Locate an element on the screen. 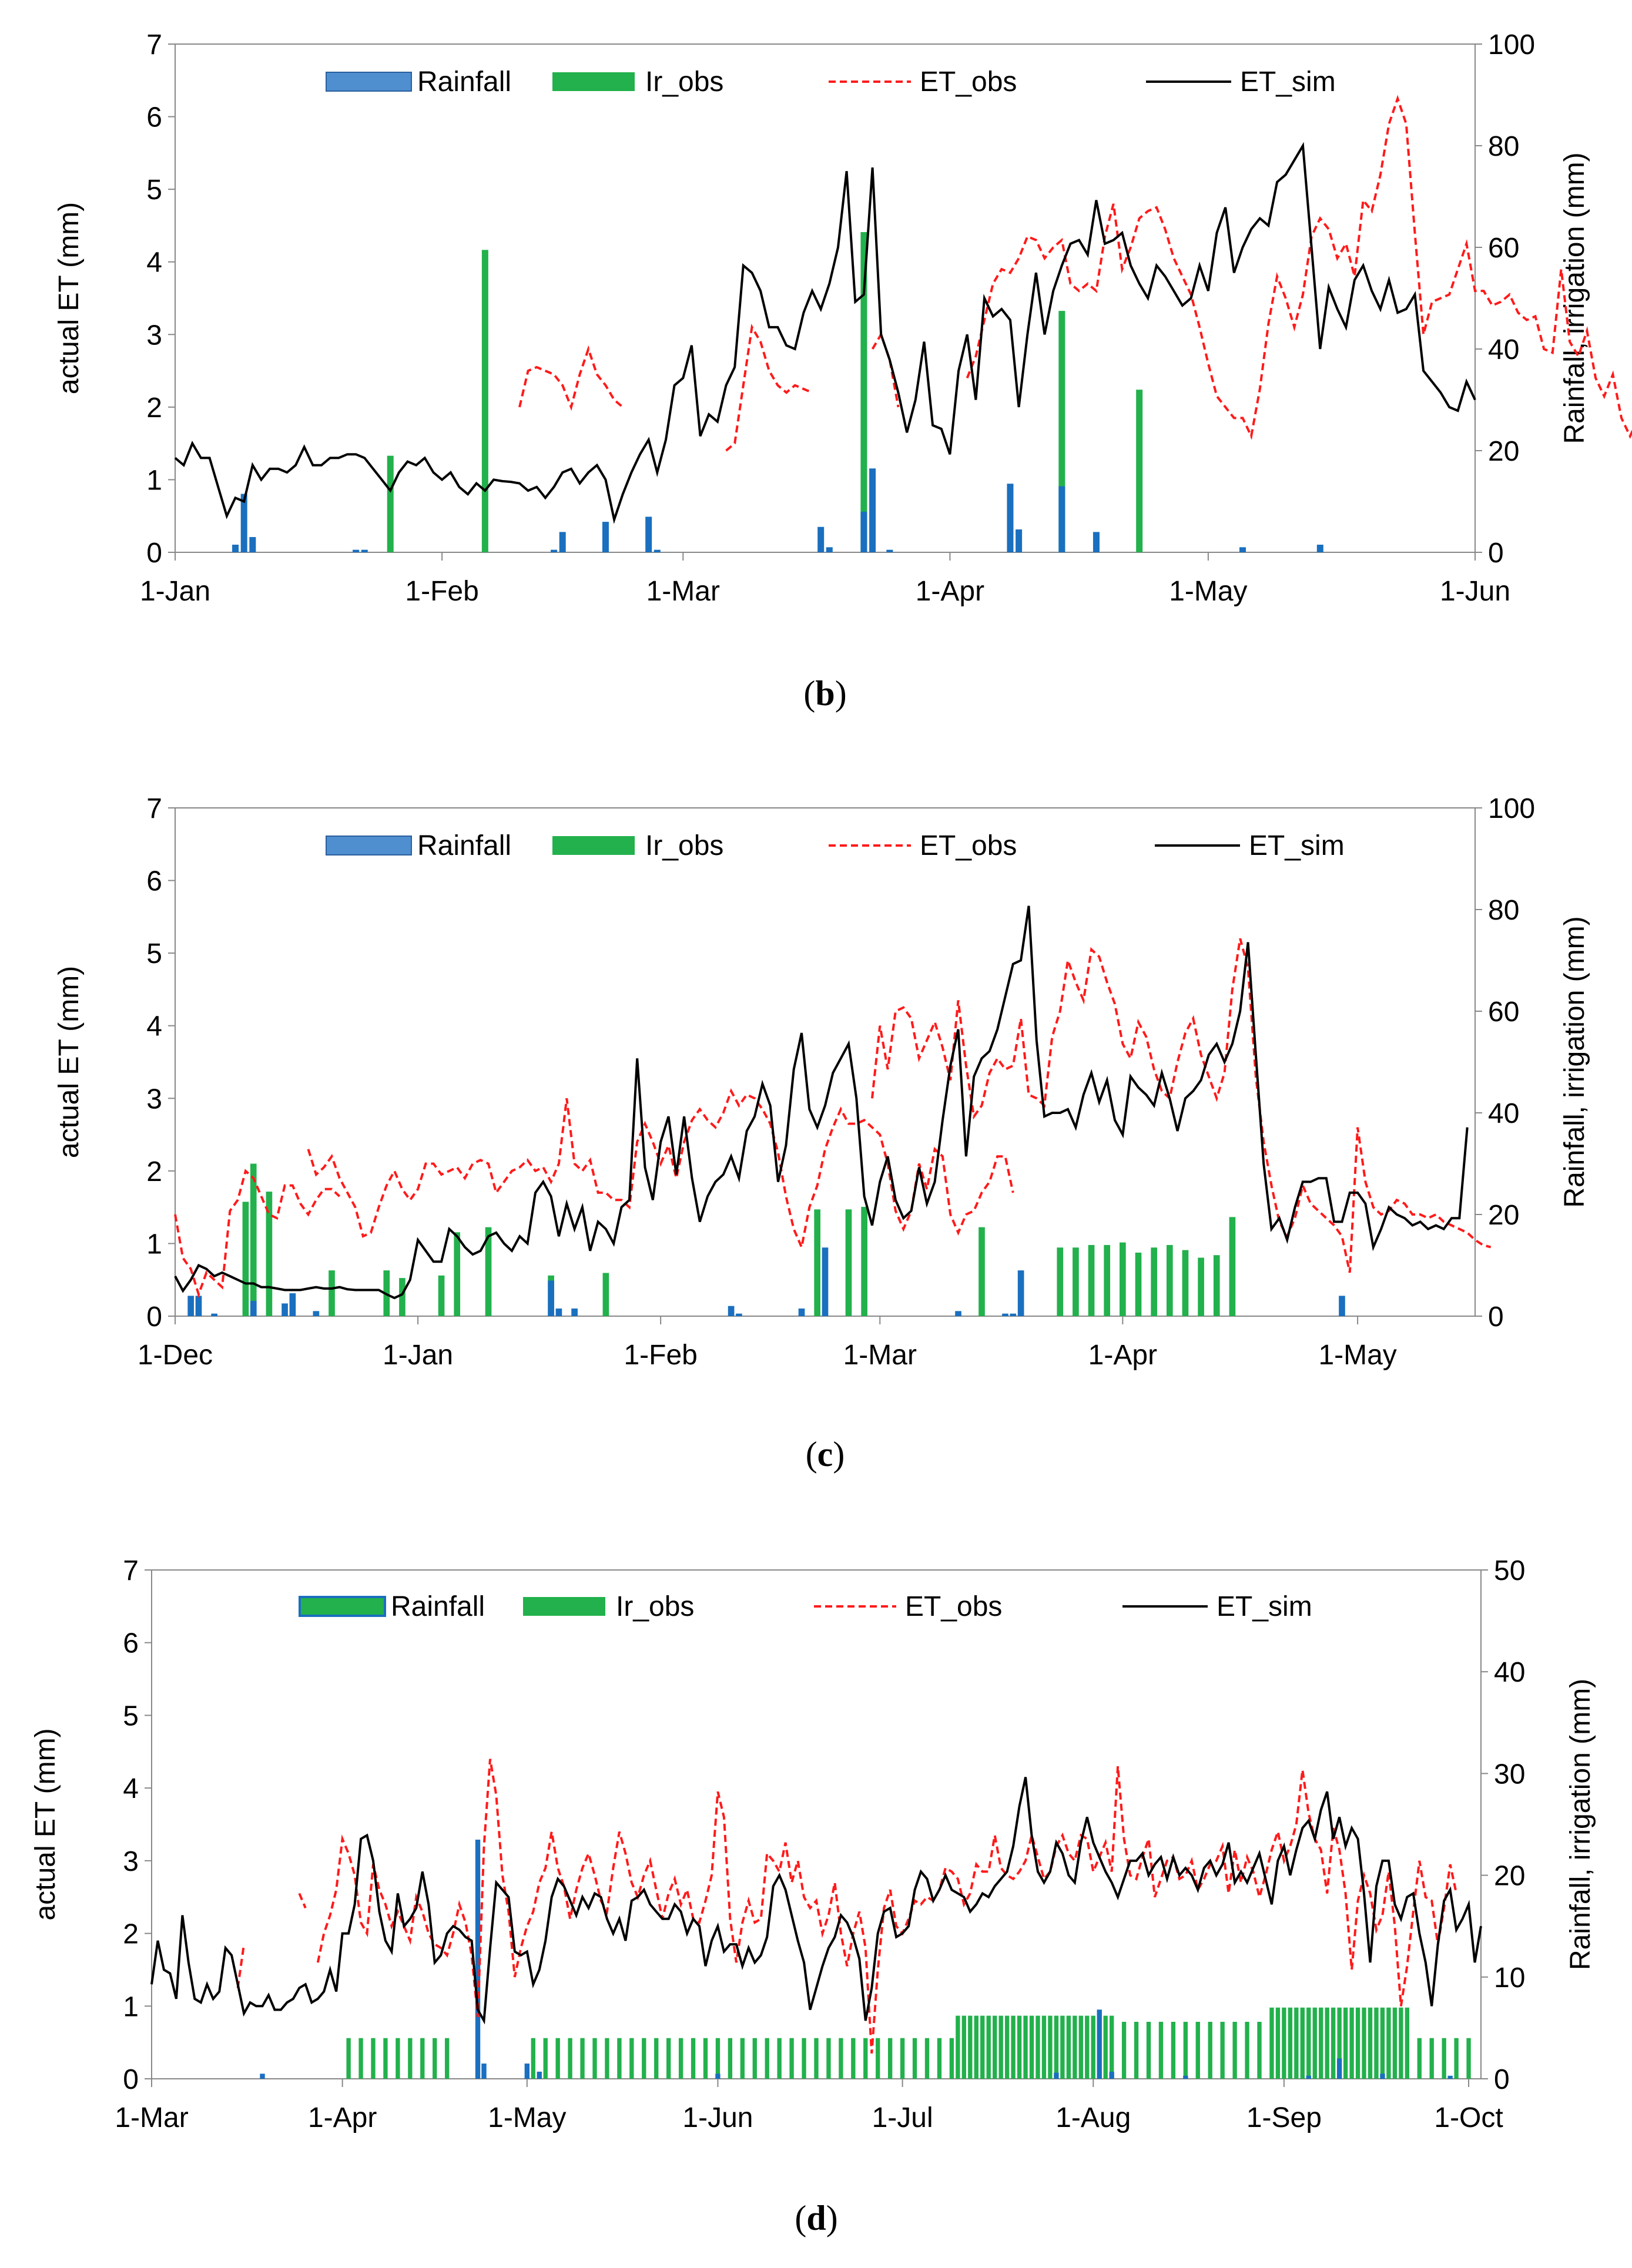 Image resolution: width=1632 pixels, height=2268 pixels. legend-rainfall-label: Rainfall is located at coordinates (464, 82).